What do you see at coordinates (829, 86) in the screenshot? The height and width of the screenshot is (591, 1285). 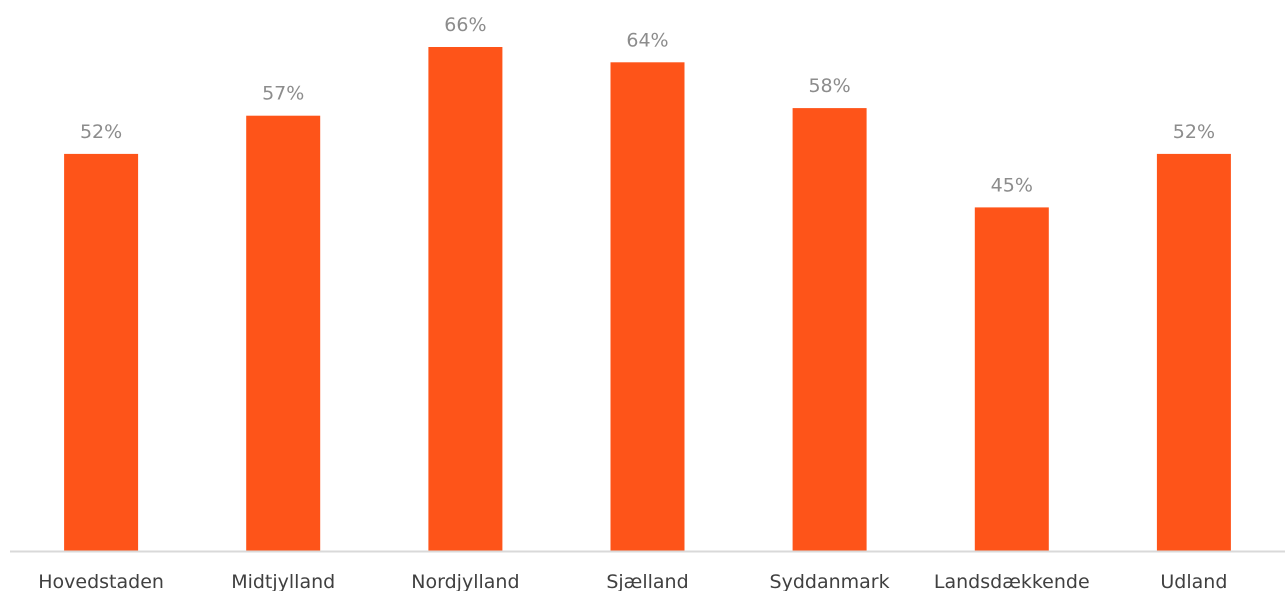 I see `data-label: 58%` at bounding box center [829, 86].